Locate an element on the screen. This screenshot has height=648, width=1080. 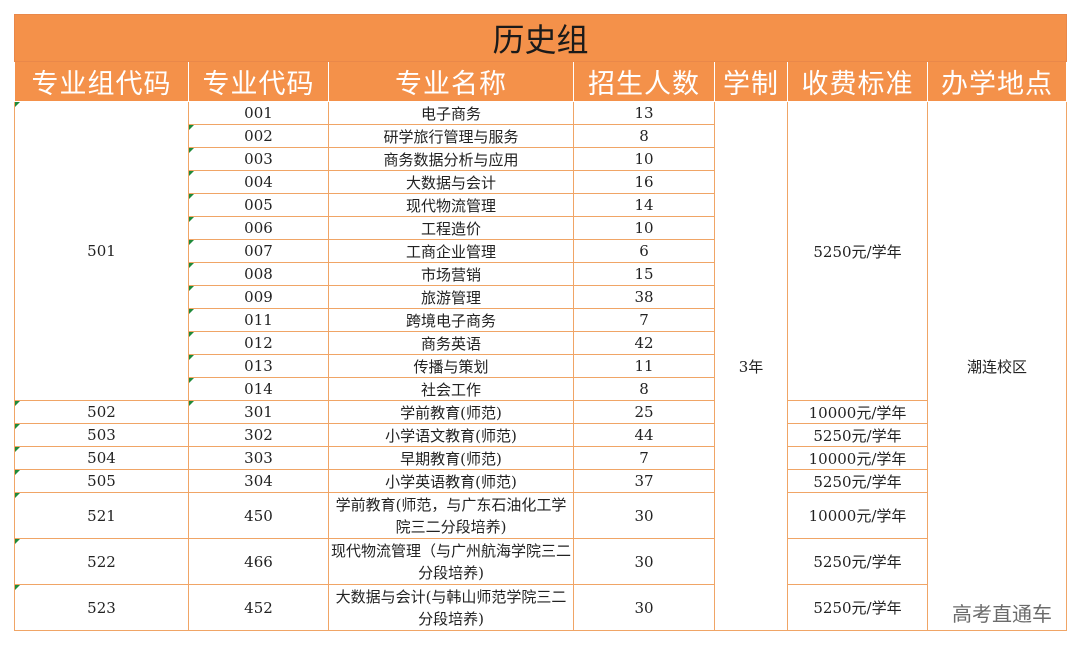
major-name-cell: 小学语文教育(师范) is located at coordinates (451, 435).